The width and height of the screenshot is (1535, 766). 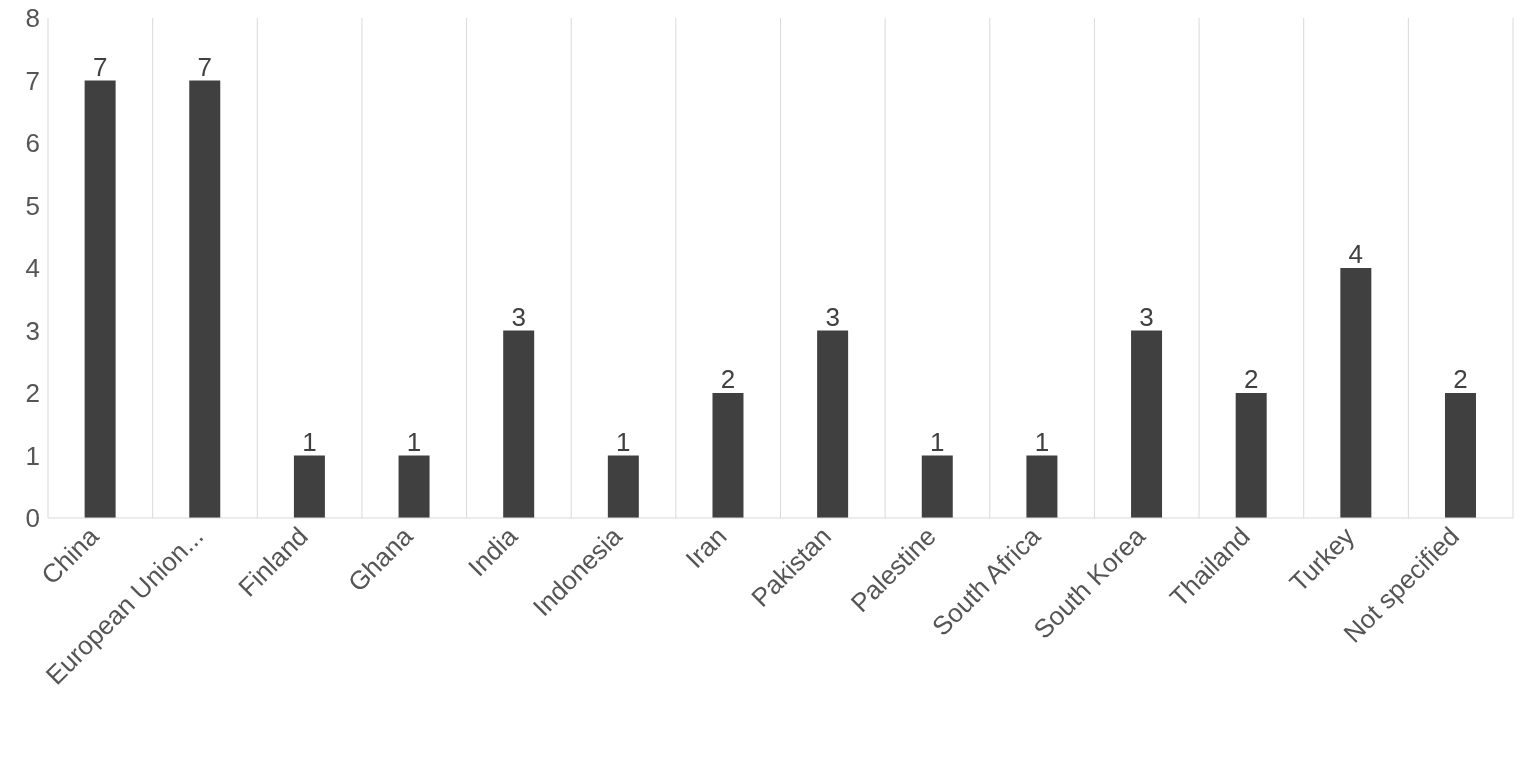 What do you see at coordinates (32, 518) in the screenshot?
I see `y-tick-label: 0` at bounding box center [32, 518].